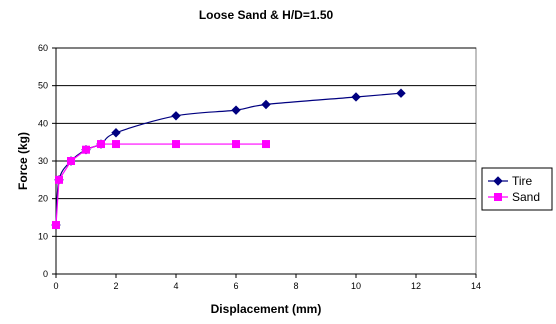 The width and height of the screenshot is (556, 324). What do you see at coordinates (266, 309) in the screenshot?
I see `x-axis-label: Displacement (mm)` at bounding box center [266, 309].